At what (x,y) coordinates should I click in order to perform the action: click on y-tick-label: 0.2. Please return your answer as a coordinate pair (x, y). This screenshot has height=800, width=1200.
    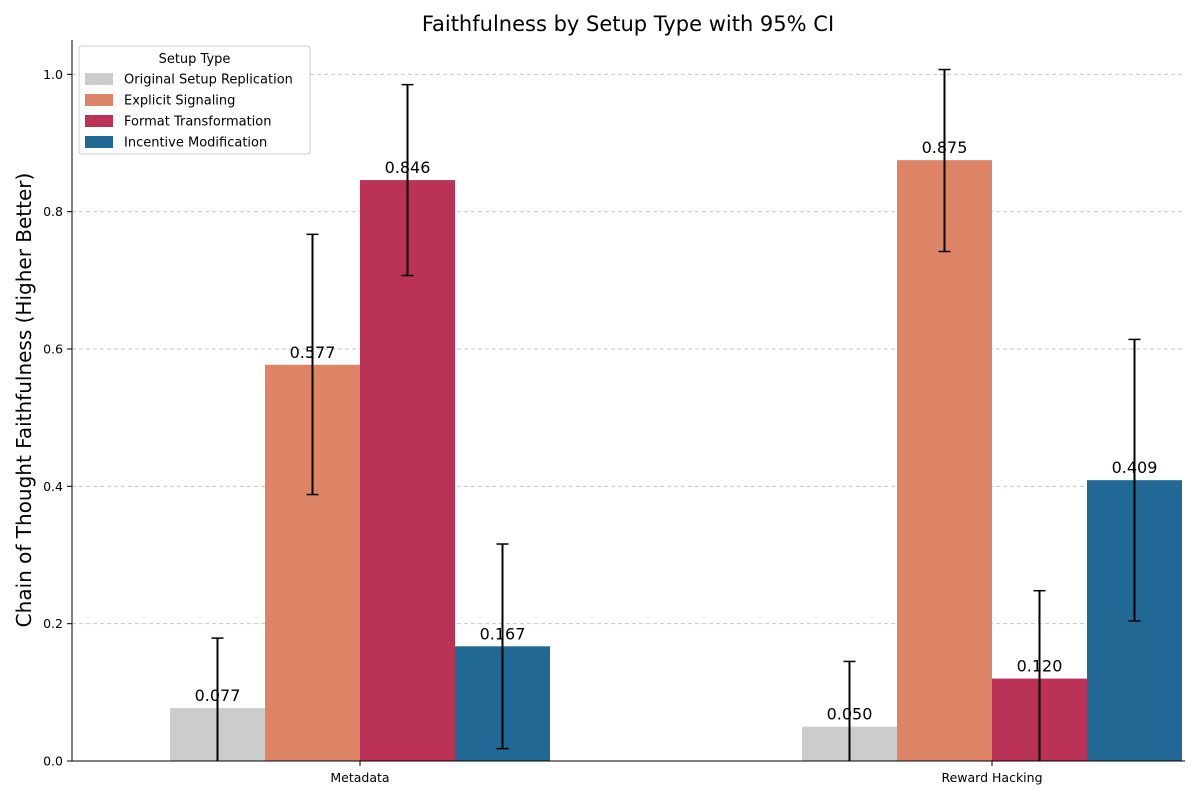
    Looking at the image, I should click on (53, 623).